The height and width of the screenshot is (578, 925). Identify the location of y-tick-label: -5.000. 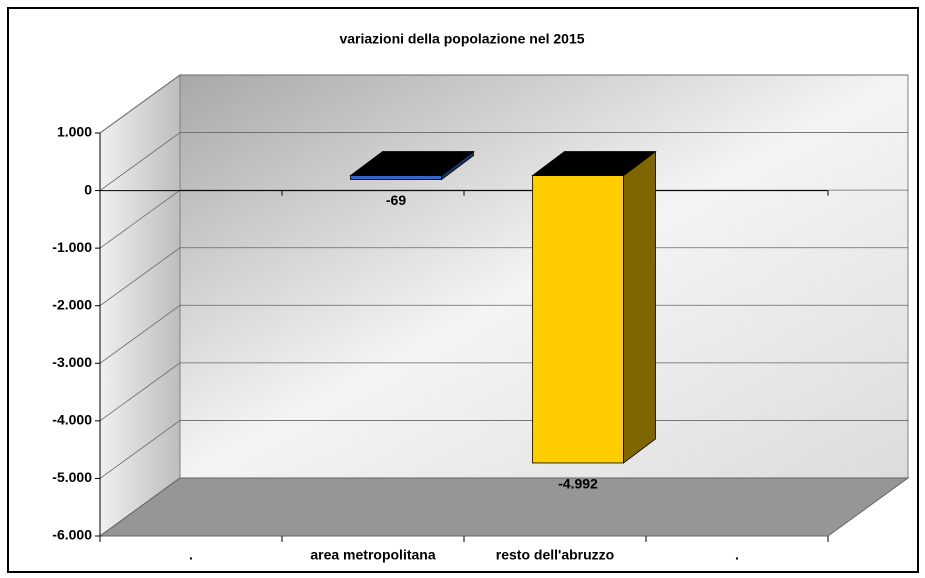
(72, 477).